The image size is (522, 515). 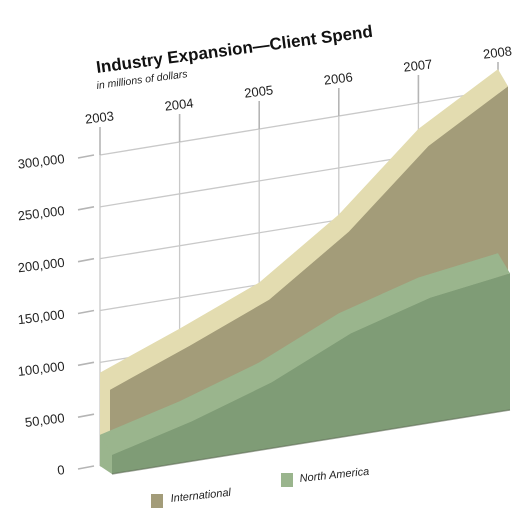 I want to click on x-tick-label: 2008, so click(x=497, y=52).